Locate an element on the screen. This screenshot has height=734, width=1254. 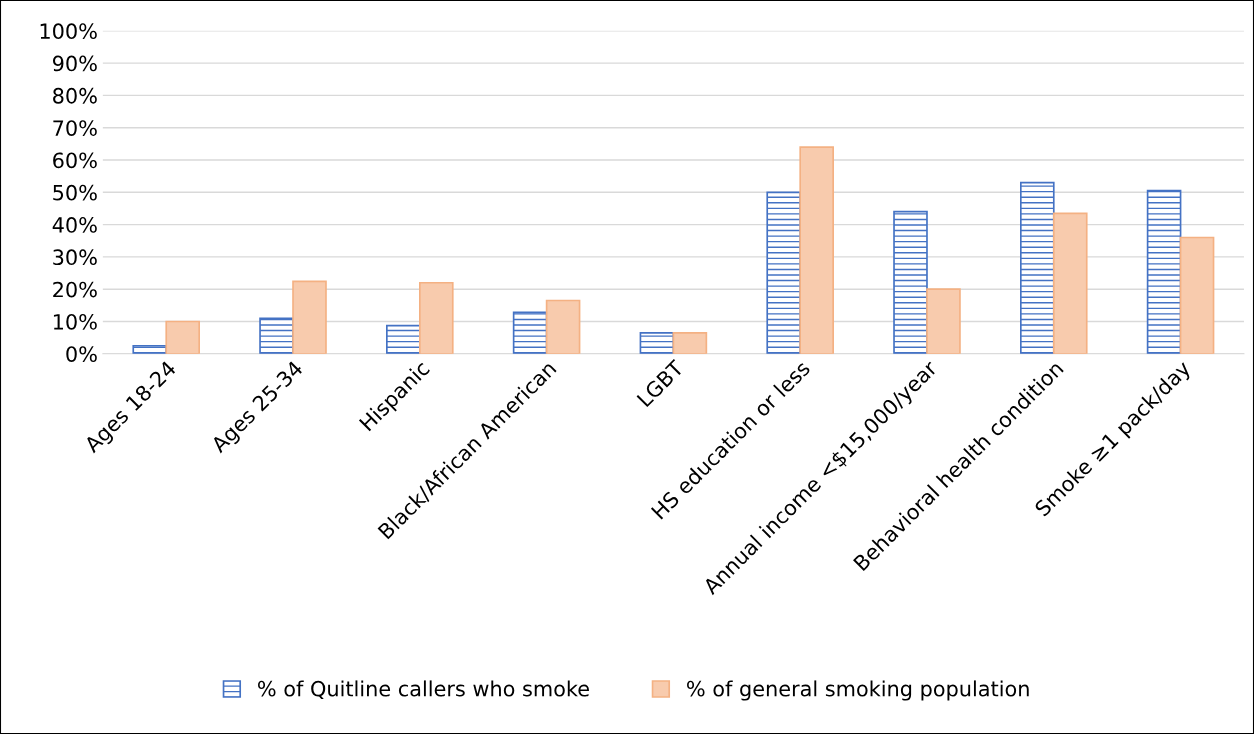
y-tick-label: 90% is located at coordinates (74, 63).